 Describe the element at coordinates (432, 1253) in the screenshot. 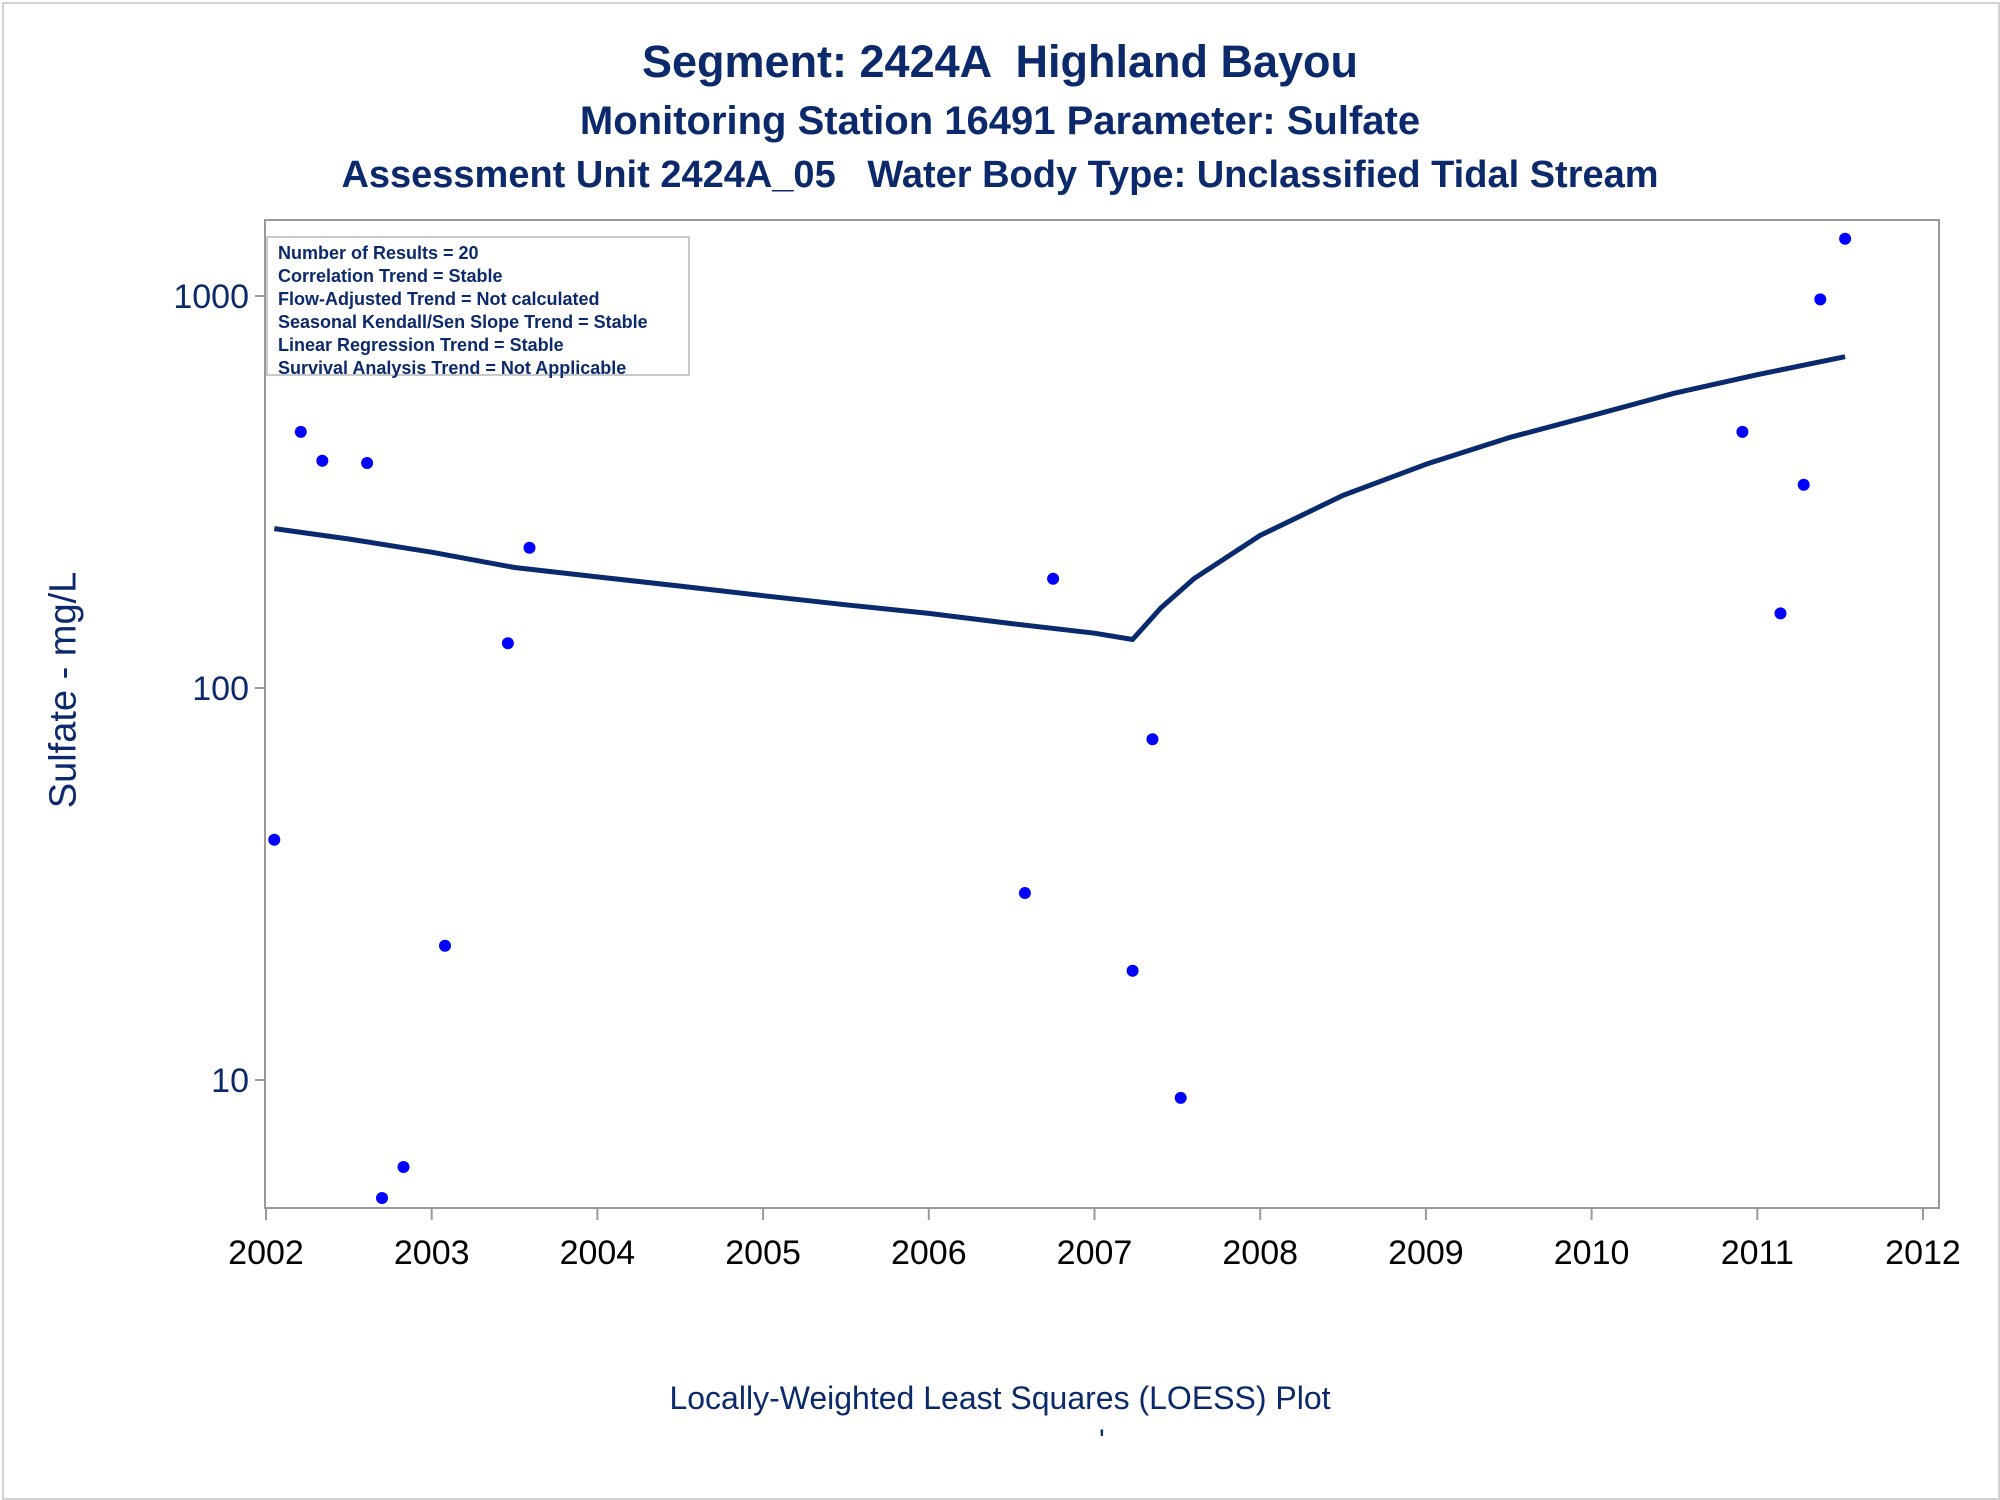

I see `x-tick-label: 2003` at that location.